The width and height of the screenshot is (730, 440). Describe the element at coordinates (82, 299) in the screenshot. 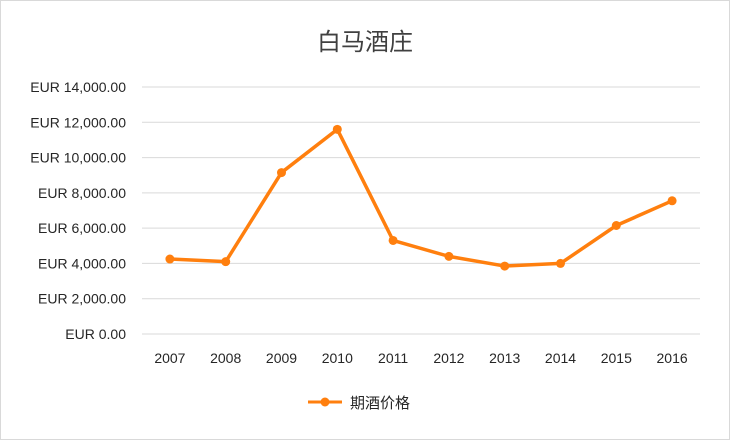

I see `y-tick-label: EUR 2,000.00` at that location.